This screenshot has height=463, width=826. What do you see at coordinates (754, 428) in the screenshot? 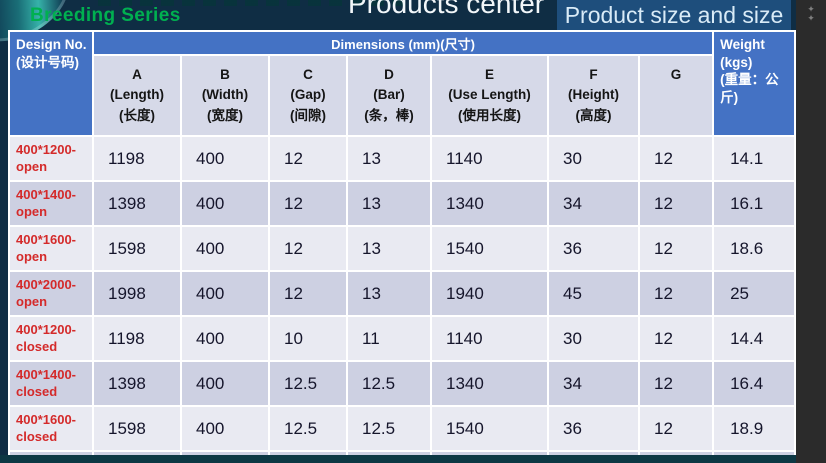
I see `value-cell: 18.9` at bounding box center [754, 428].